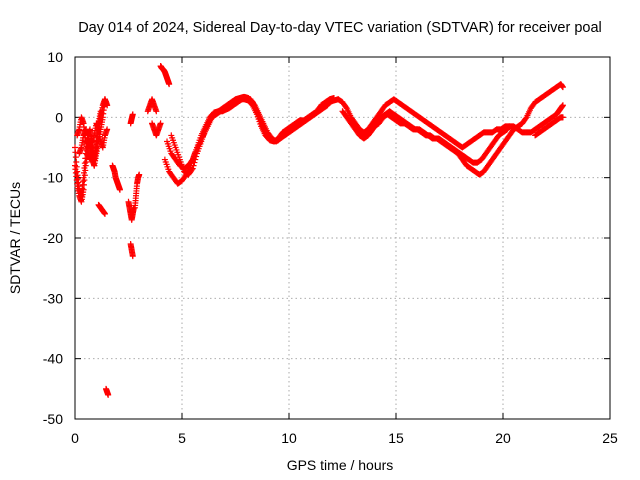  I want to click on series-trace-e, so click(428, 143).